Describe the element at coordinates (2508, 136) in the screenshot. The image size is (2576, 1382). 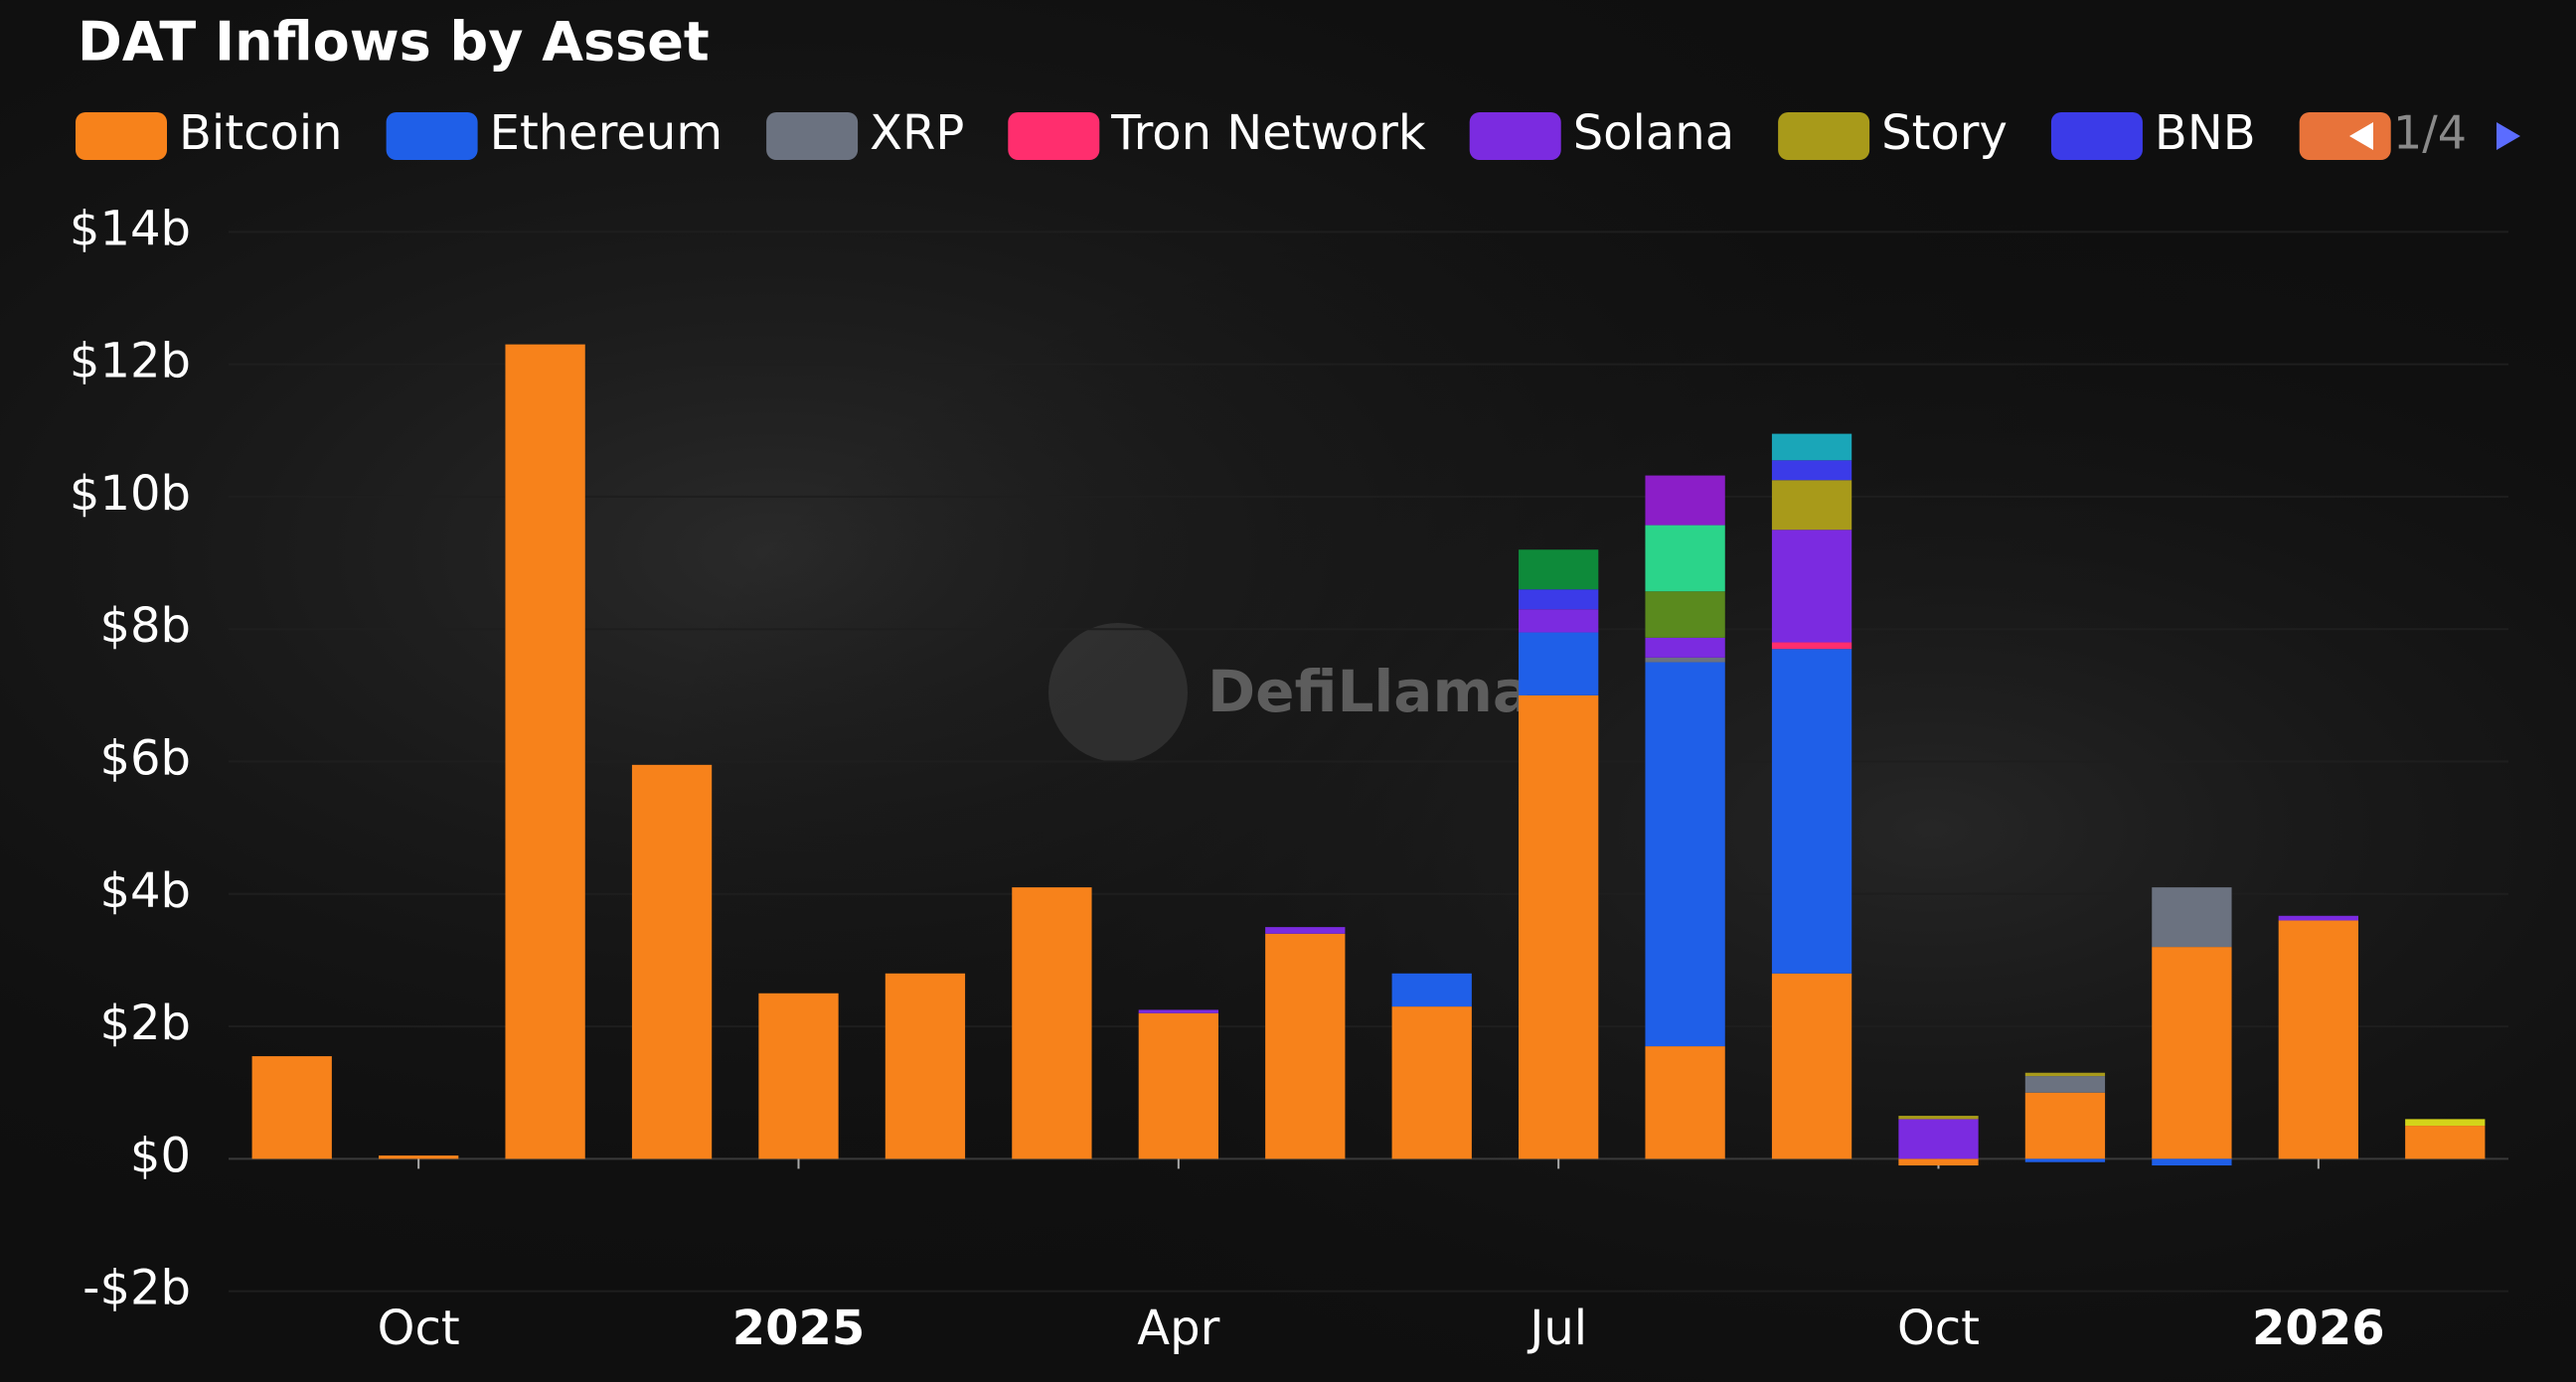
I see `legend-next` at that location.